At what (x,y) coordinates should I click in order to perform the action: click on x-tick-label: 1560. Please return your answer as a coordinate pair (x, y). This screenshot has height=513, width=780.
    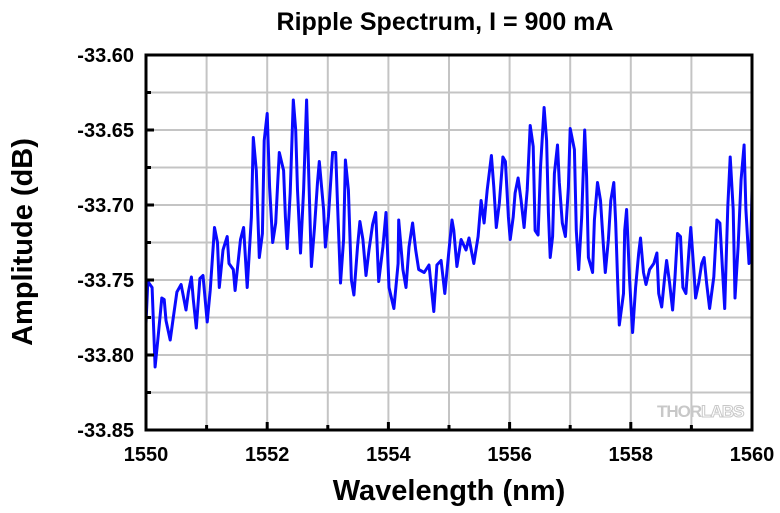
    Looking at the image, I should click on (752, 455).